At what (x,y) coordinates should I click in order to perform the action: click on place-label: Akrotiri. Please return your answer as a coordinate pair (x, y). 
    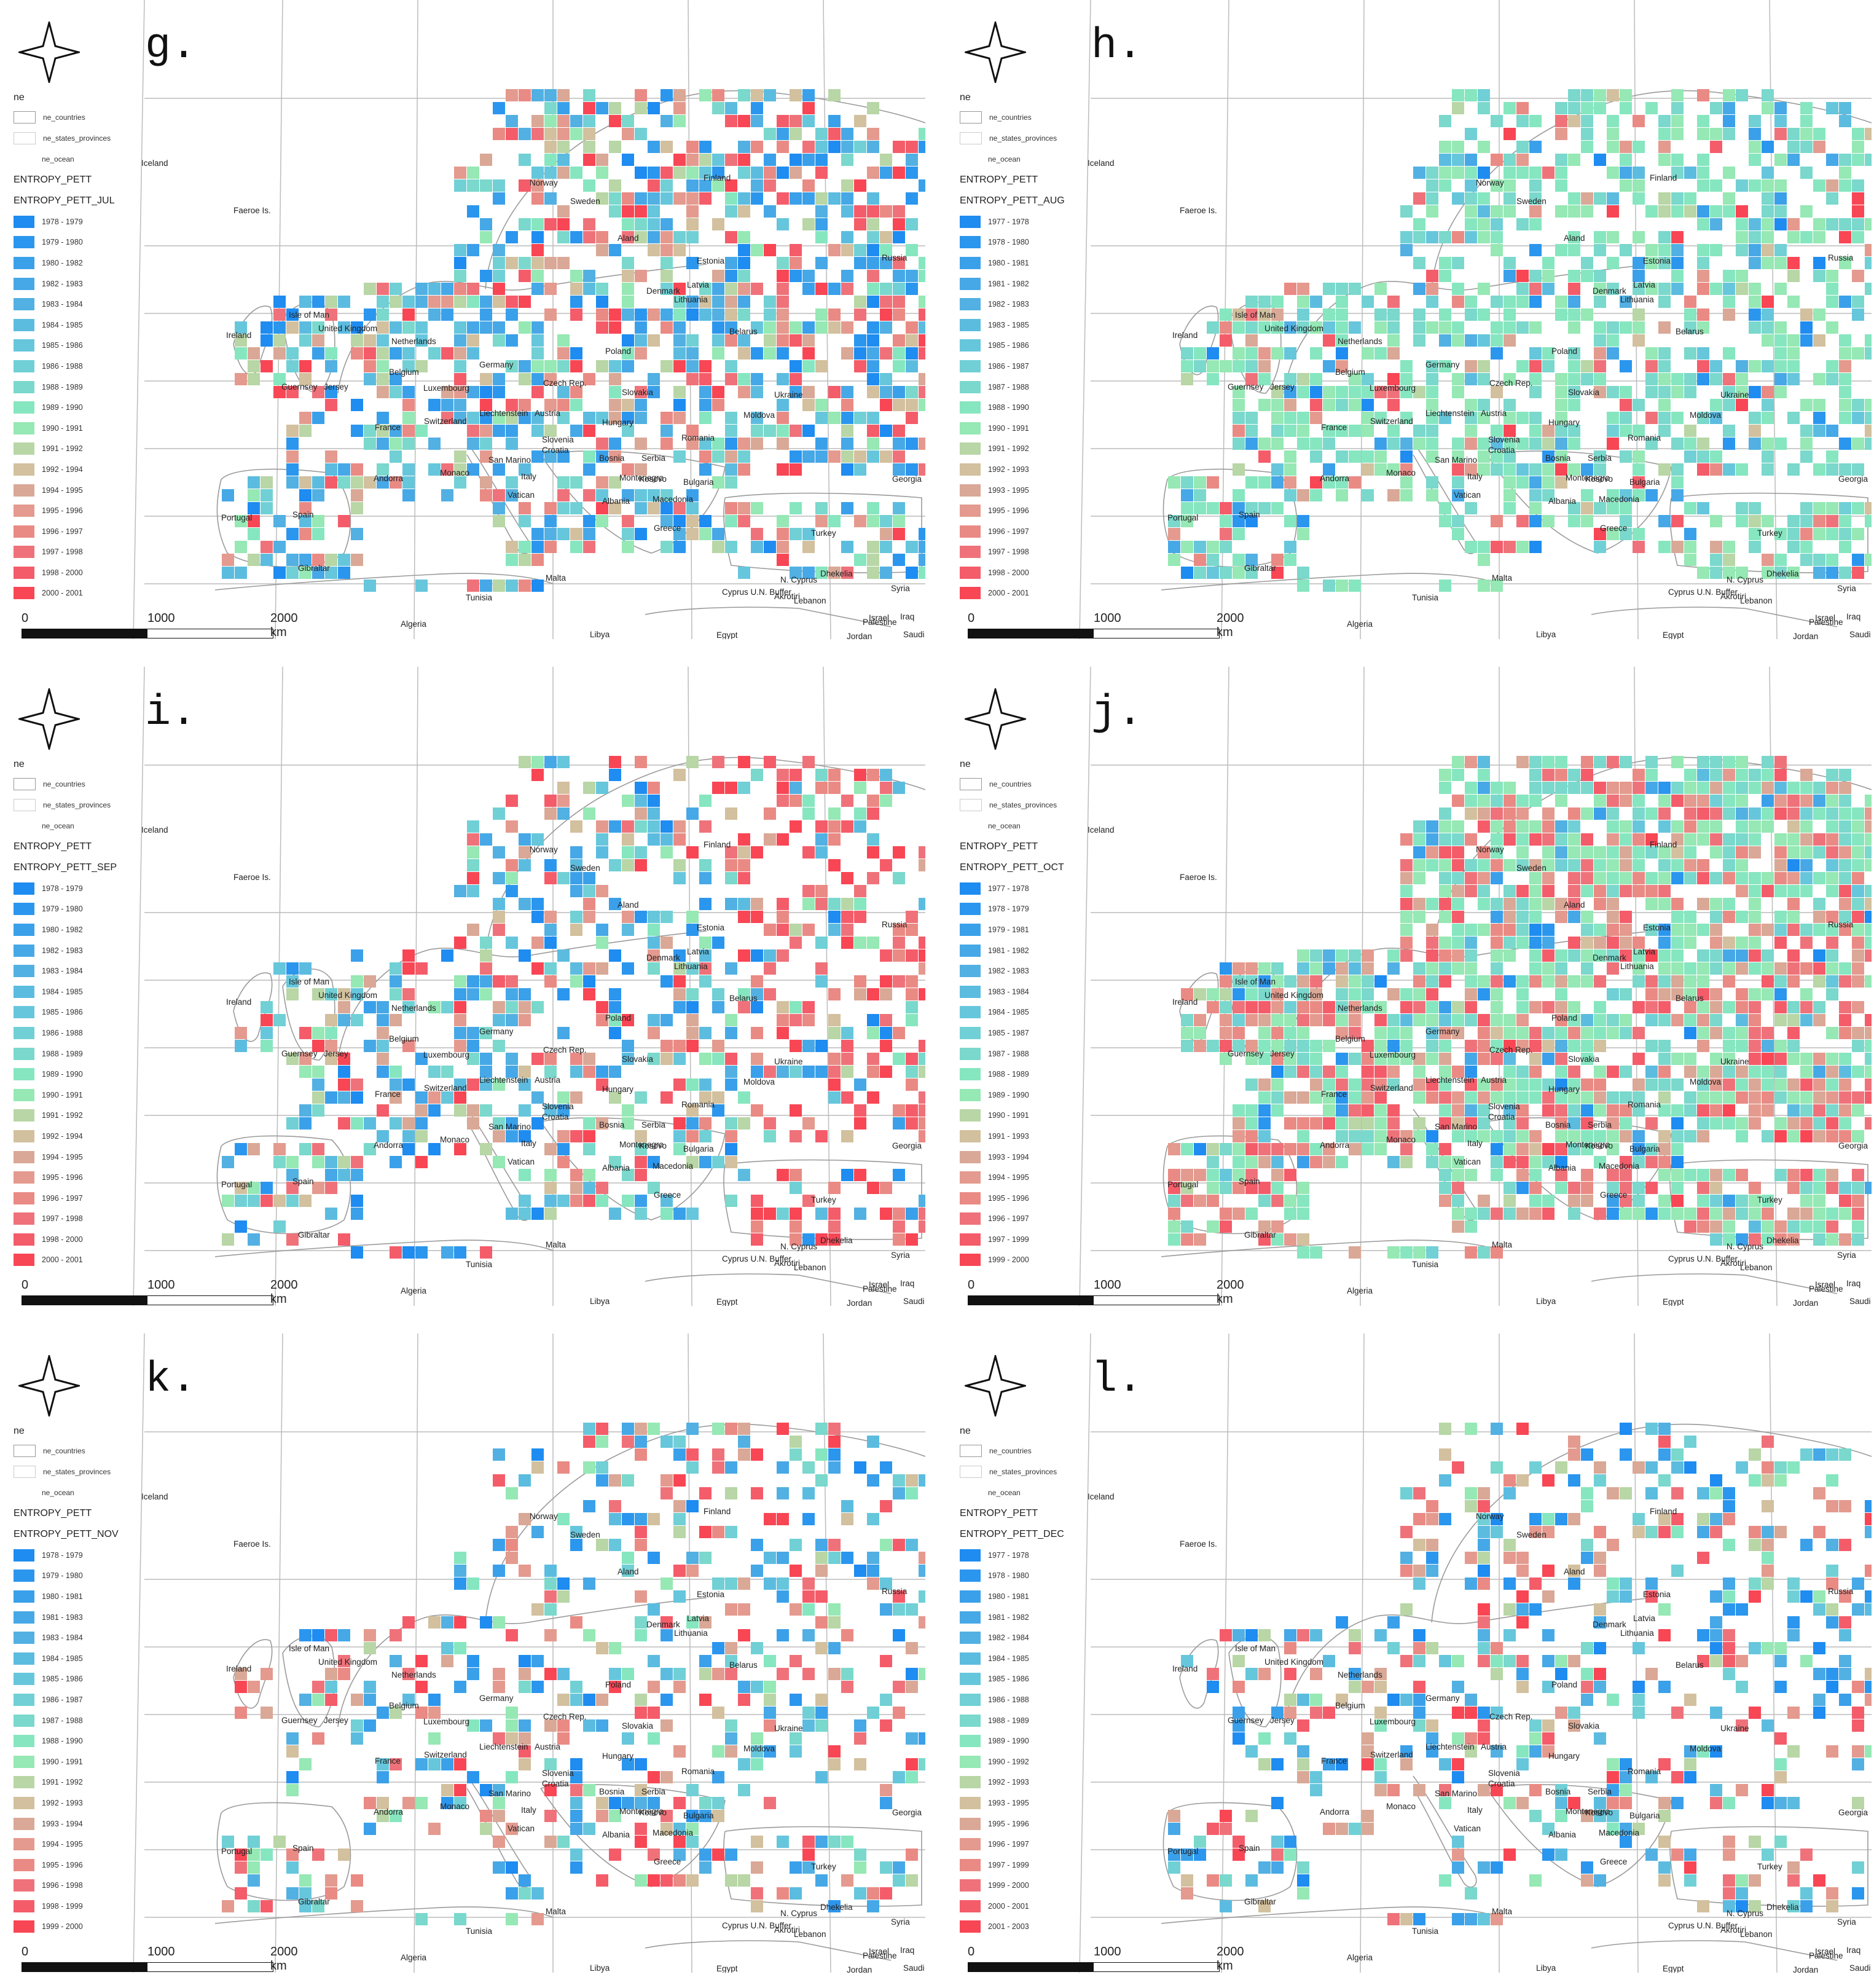
    Looking at the image, I should click on (787, 596).